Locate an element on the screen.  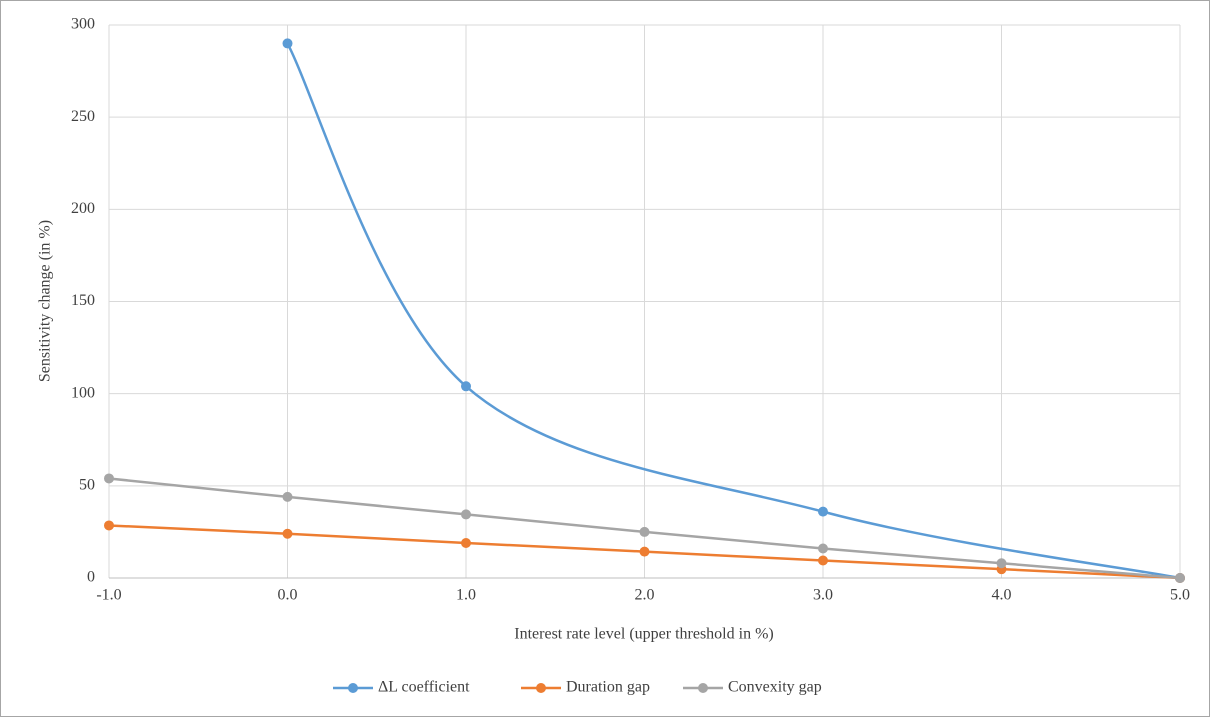
x-tick-label: 1.0 is located at coordinates (466, 595).